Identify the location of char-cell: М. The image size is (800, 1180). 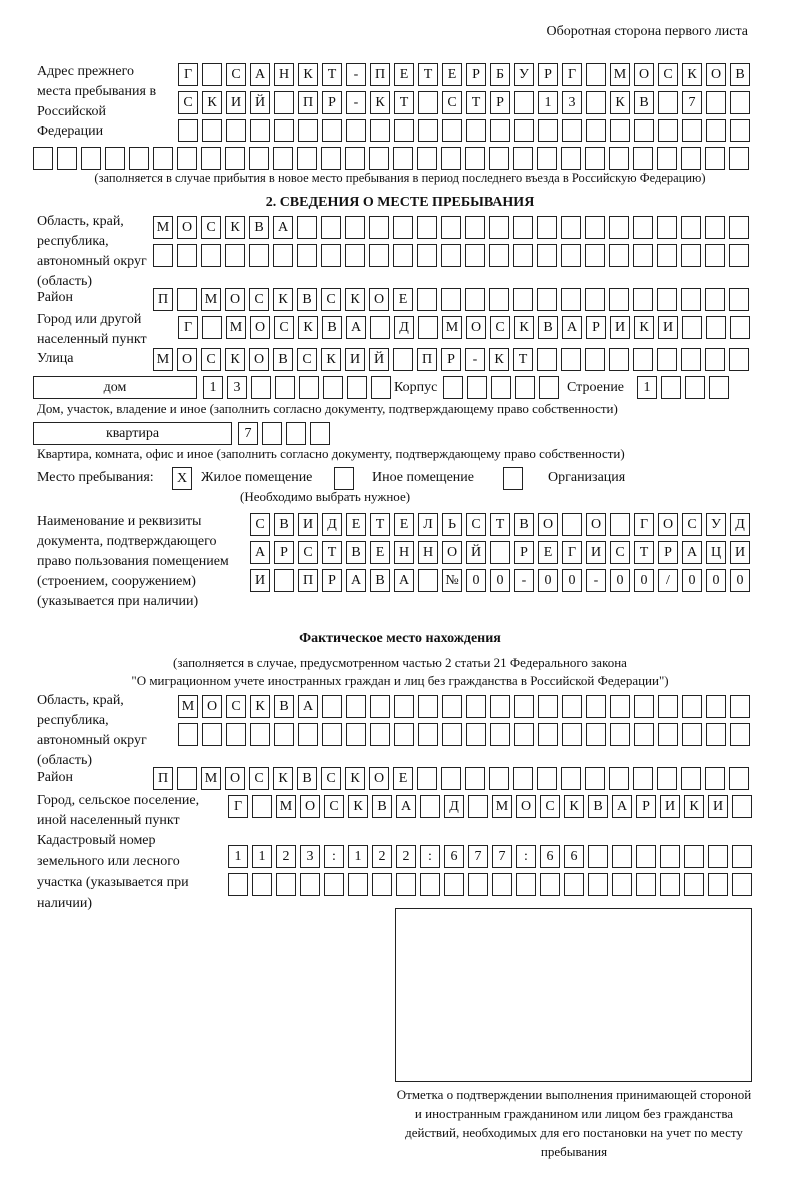
(236, 327).